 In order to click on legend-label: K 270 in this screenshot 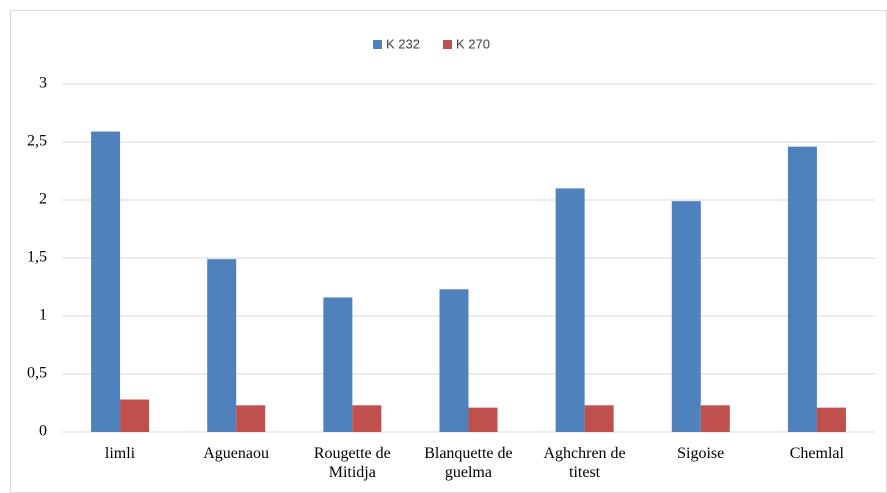, I will do `click(473, 43)`.